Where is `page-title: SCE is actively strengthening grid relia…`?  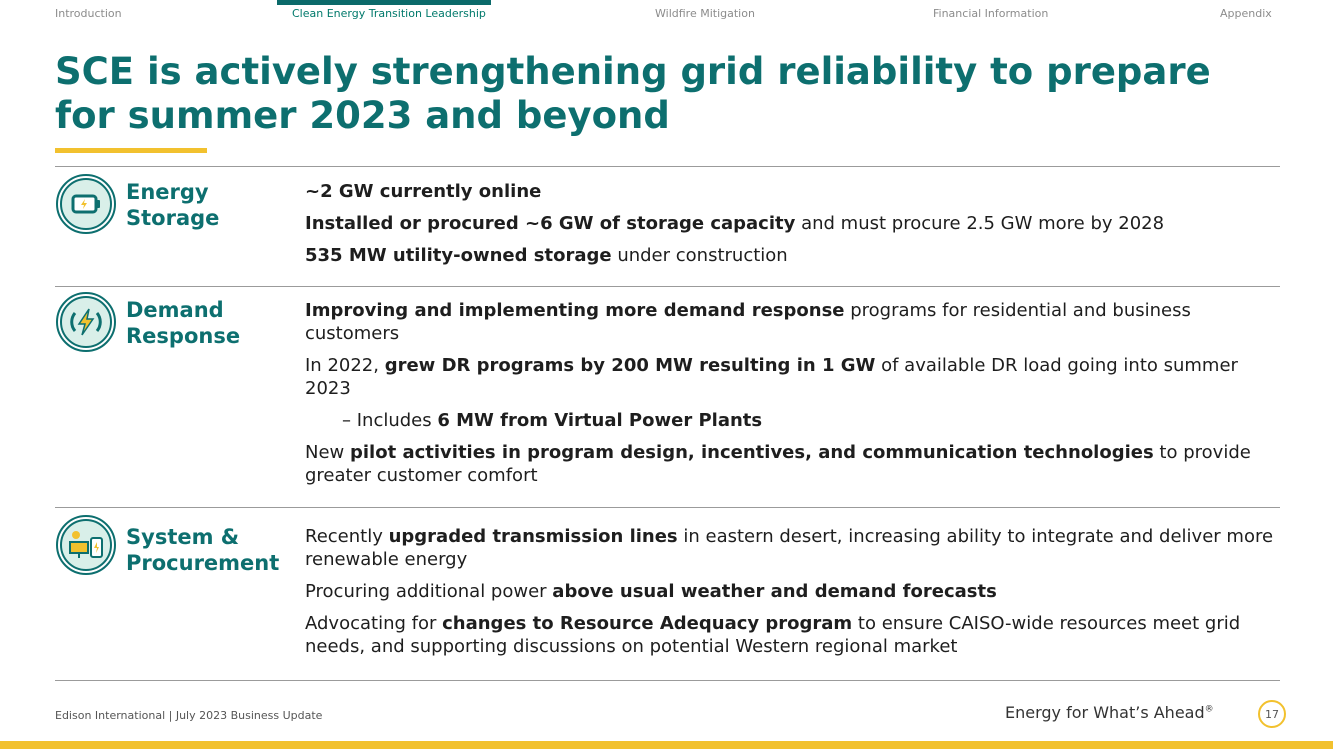 page-title: SCE is actively strengthening grid relia… is located at coordinates (633, 93).